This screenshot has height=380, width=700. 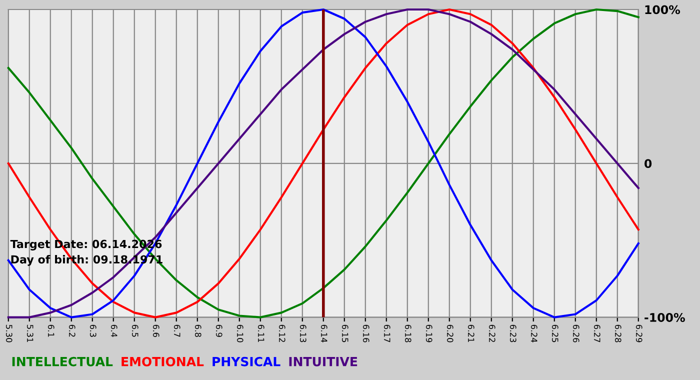 What do you see at coordinates (618, 333) in the screenshot?
I see `x-tick-label: 6.28` at bounding box center [618, 333].